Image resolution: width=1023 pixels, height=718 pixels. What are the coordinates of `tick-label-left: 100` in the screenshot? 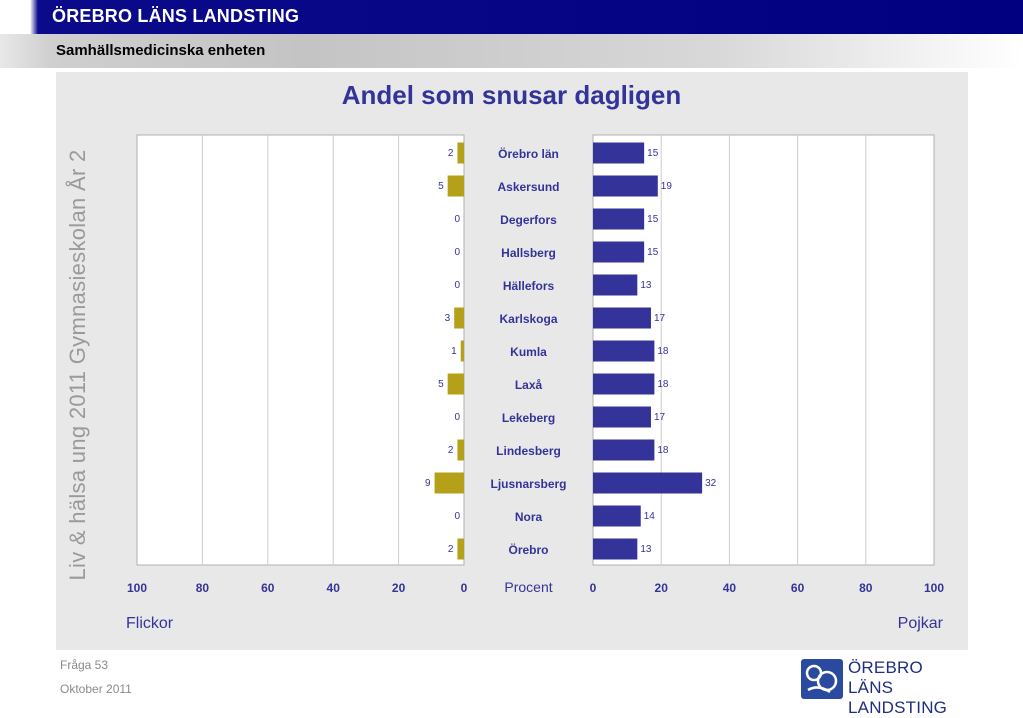 It's located at (137, 588).